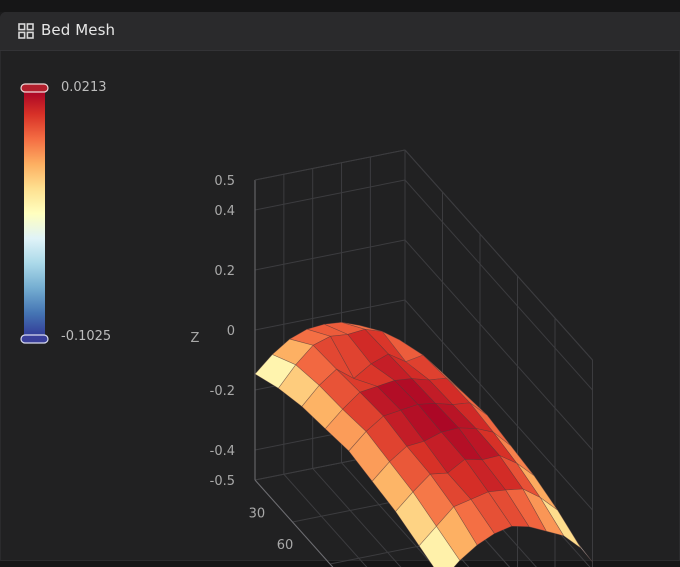  I want to click on legend-bar, so click(34, 213).